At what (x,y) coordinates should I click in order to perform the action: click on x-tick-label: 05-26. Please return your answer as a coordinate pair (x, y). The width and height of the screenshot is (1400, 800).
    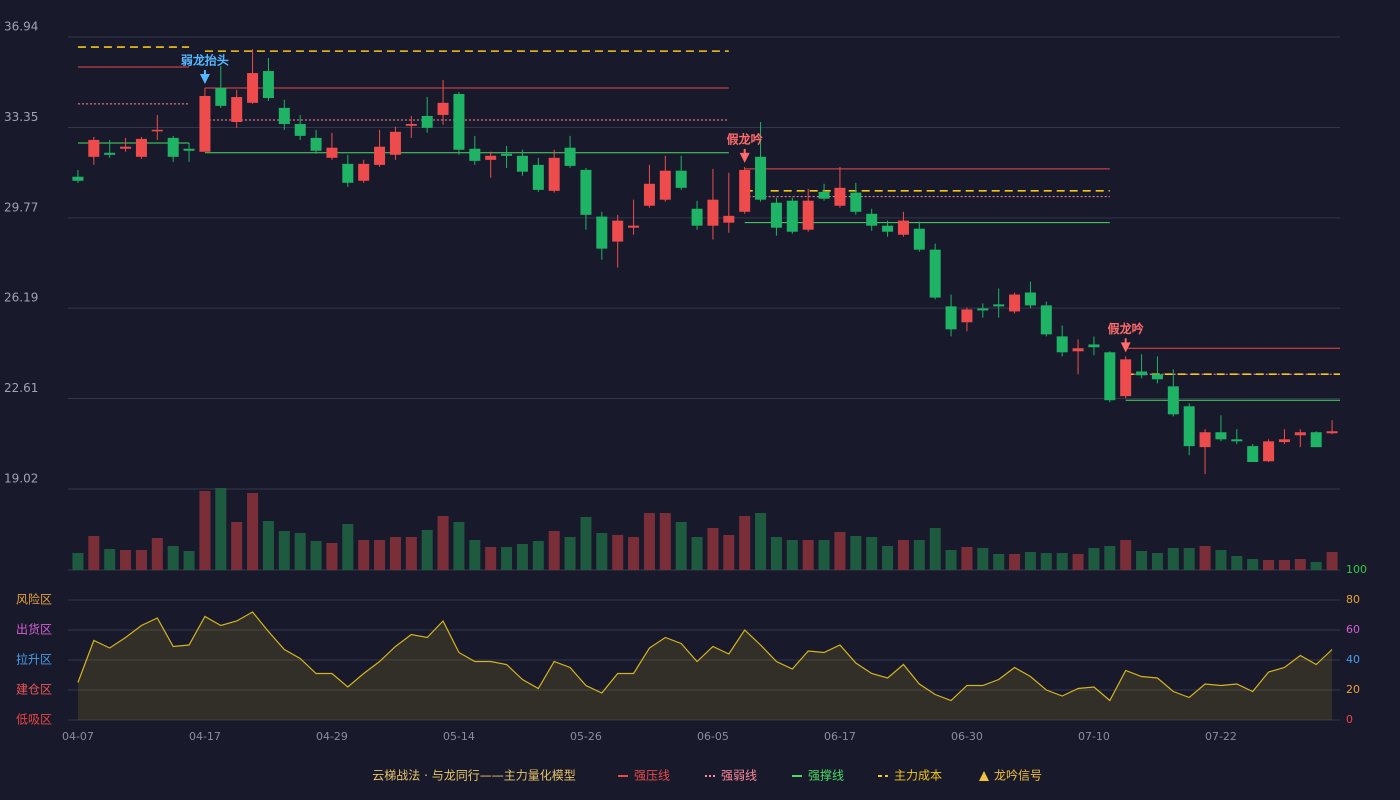
    Looking at the image, I should click on (586, 736).